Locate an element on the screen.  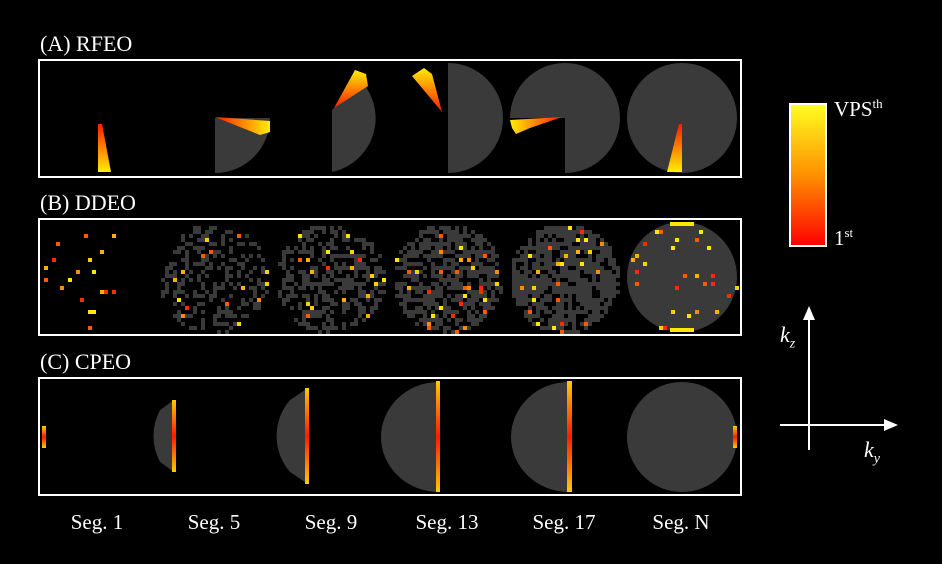
ddeo-segments is located at coordinates (391, 278).